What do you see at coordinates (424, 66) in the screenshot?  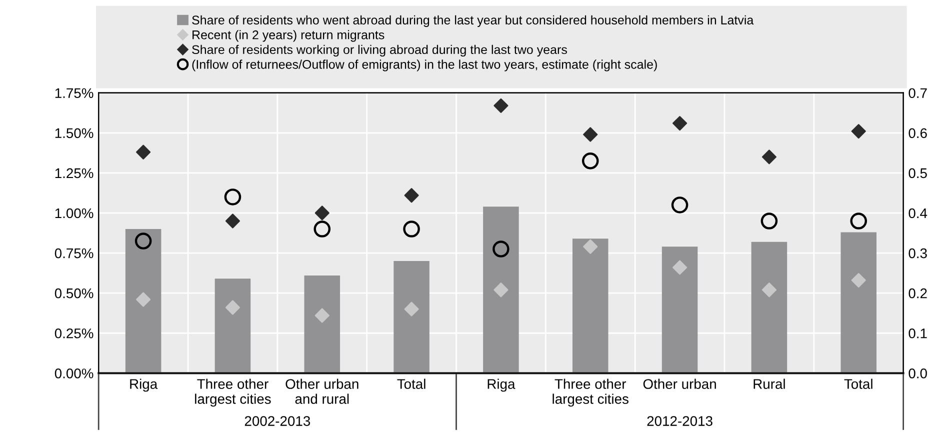 I see `legend-label: (Inflow of returnees/Outflow of emigrants) in the last two years, estimate (right scale)` at bounding box center [424, 66].